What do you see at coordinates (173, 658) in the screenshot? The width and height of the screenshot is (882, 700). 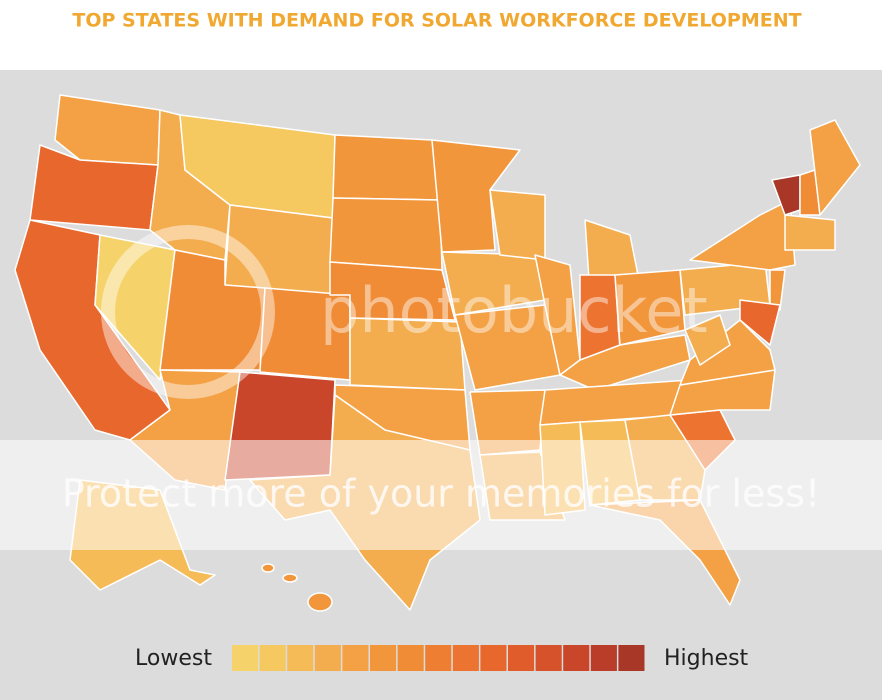 I see `legend-low-label: Lowest` at bounding box center [173, 658].